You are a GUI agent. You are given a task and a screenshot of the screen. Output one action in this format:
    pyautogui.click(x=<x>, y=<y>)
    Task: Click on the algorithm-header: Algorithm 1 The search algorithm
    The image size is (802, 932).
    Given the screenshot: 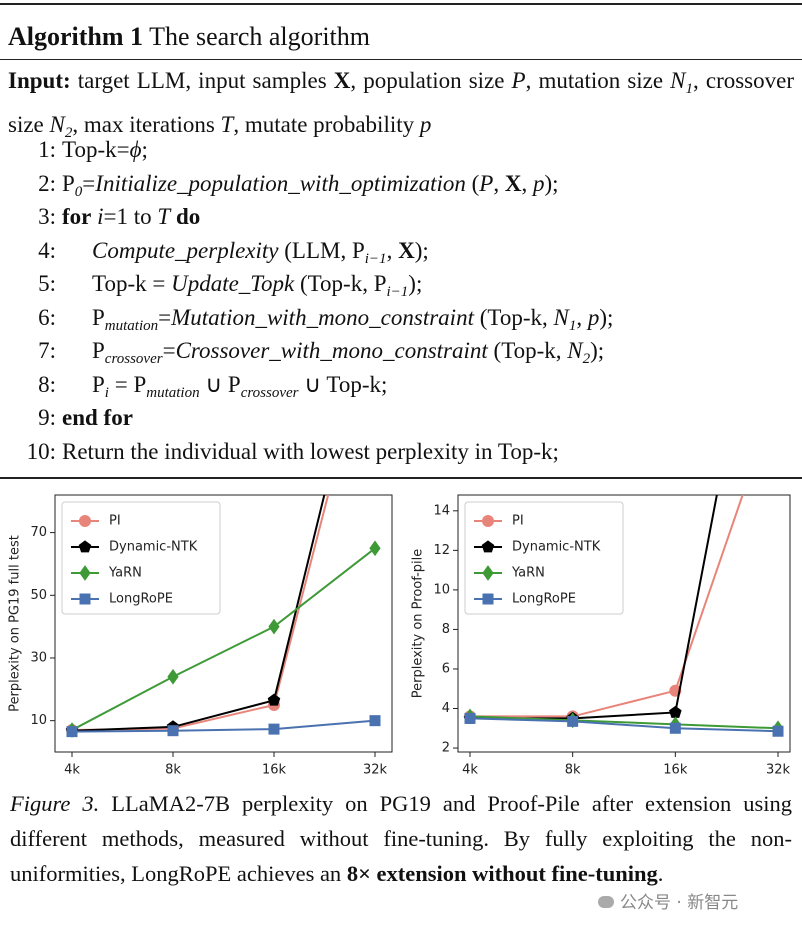 What is the action you would take?
    pyautogui.click(x=189, y=37)
    